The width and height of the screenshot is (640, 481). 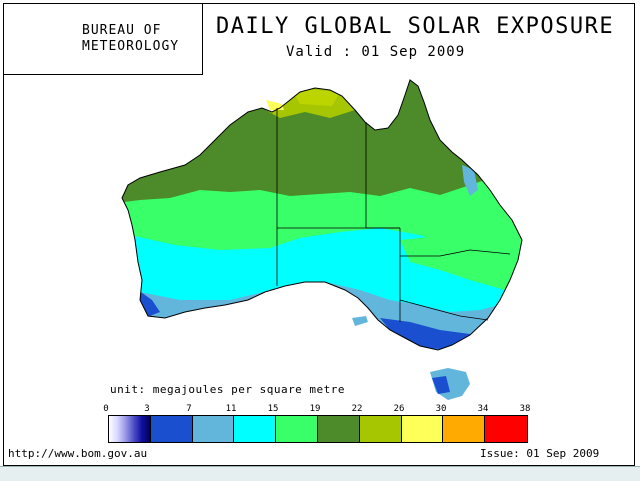 I want to click on kangaroo-island, so click(x=360, y=321).